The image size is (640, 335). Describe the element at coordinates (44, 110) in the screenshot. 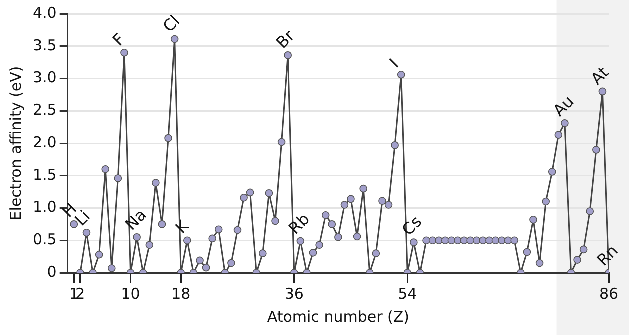

I see `y-tick-label: 2.5` at that location.